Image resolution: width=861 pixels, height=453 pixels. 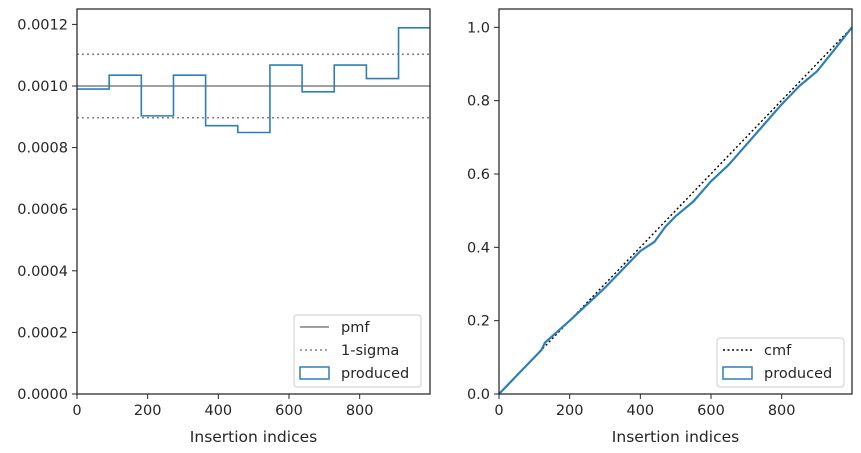 What do you see at coordinates (478, 28) in the screenshot?
I see `y-tick-label: 1.0` at bounding box center [478, 28].